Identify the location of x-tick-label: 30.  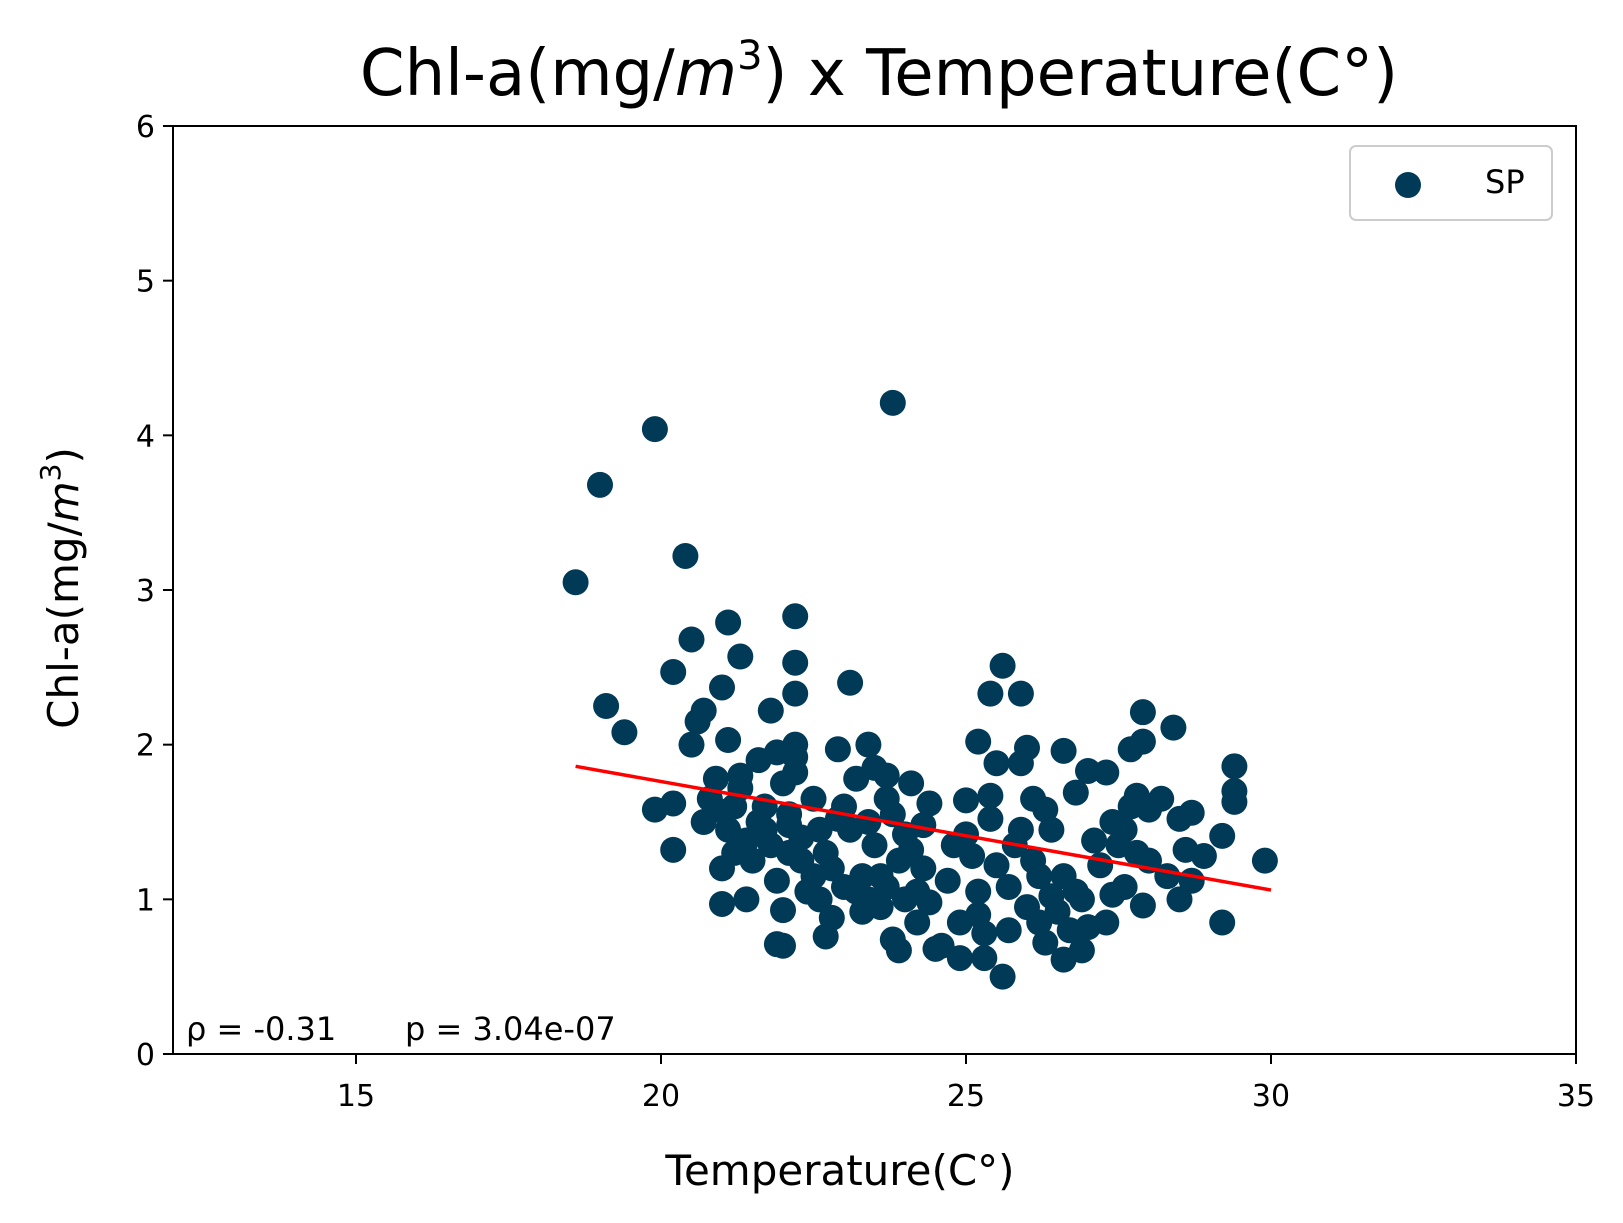
(1271, 1096).